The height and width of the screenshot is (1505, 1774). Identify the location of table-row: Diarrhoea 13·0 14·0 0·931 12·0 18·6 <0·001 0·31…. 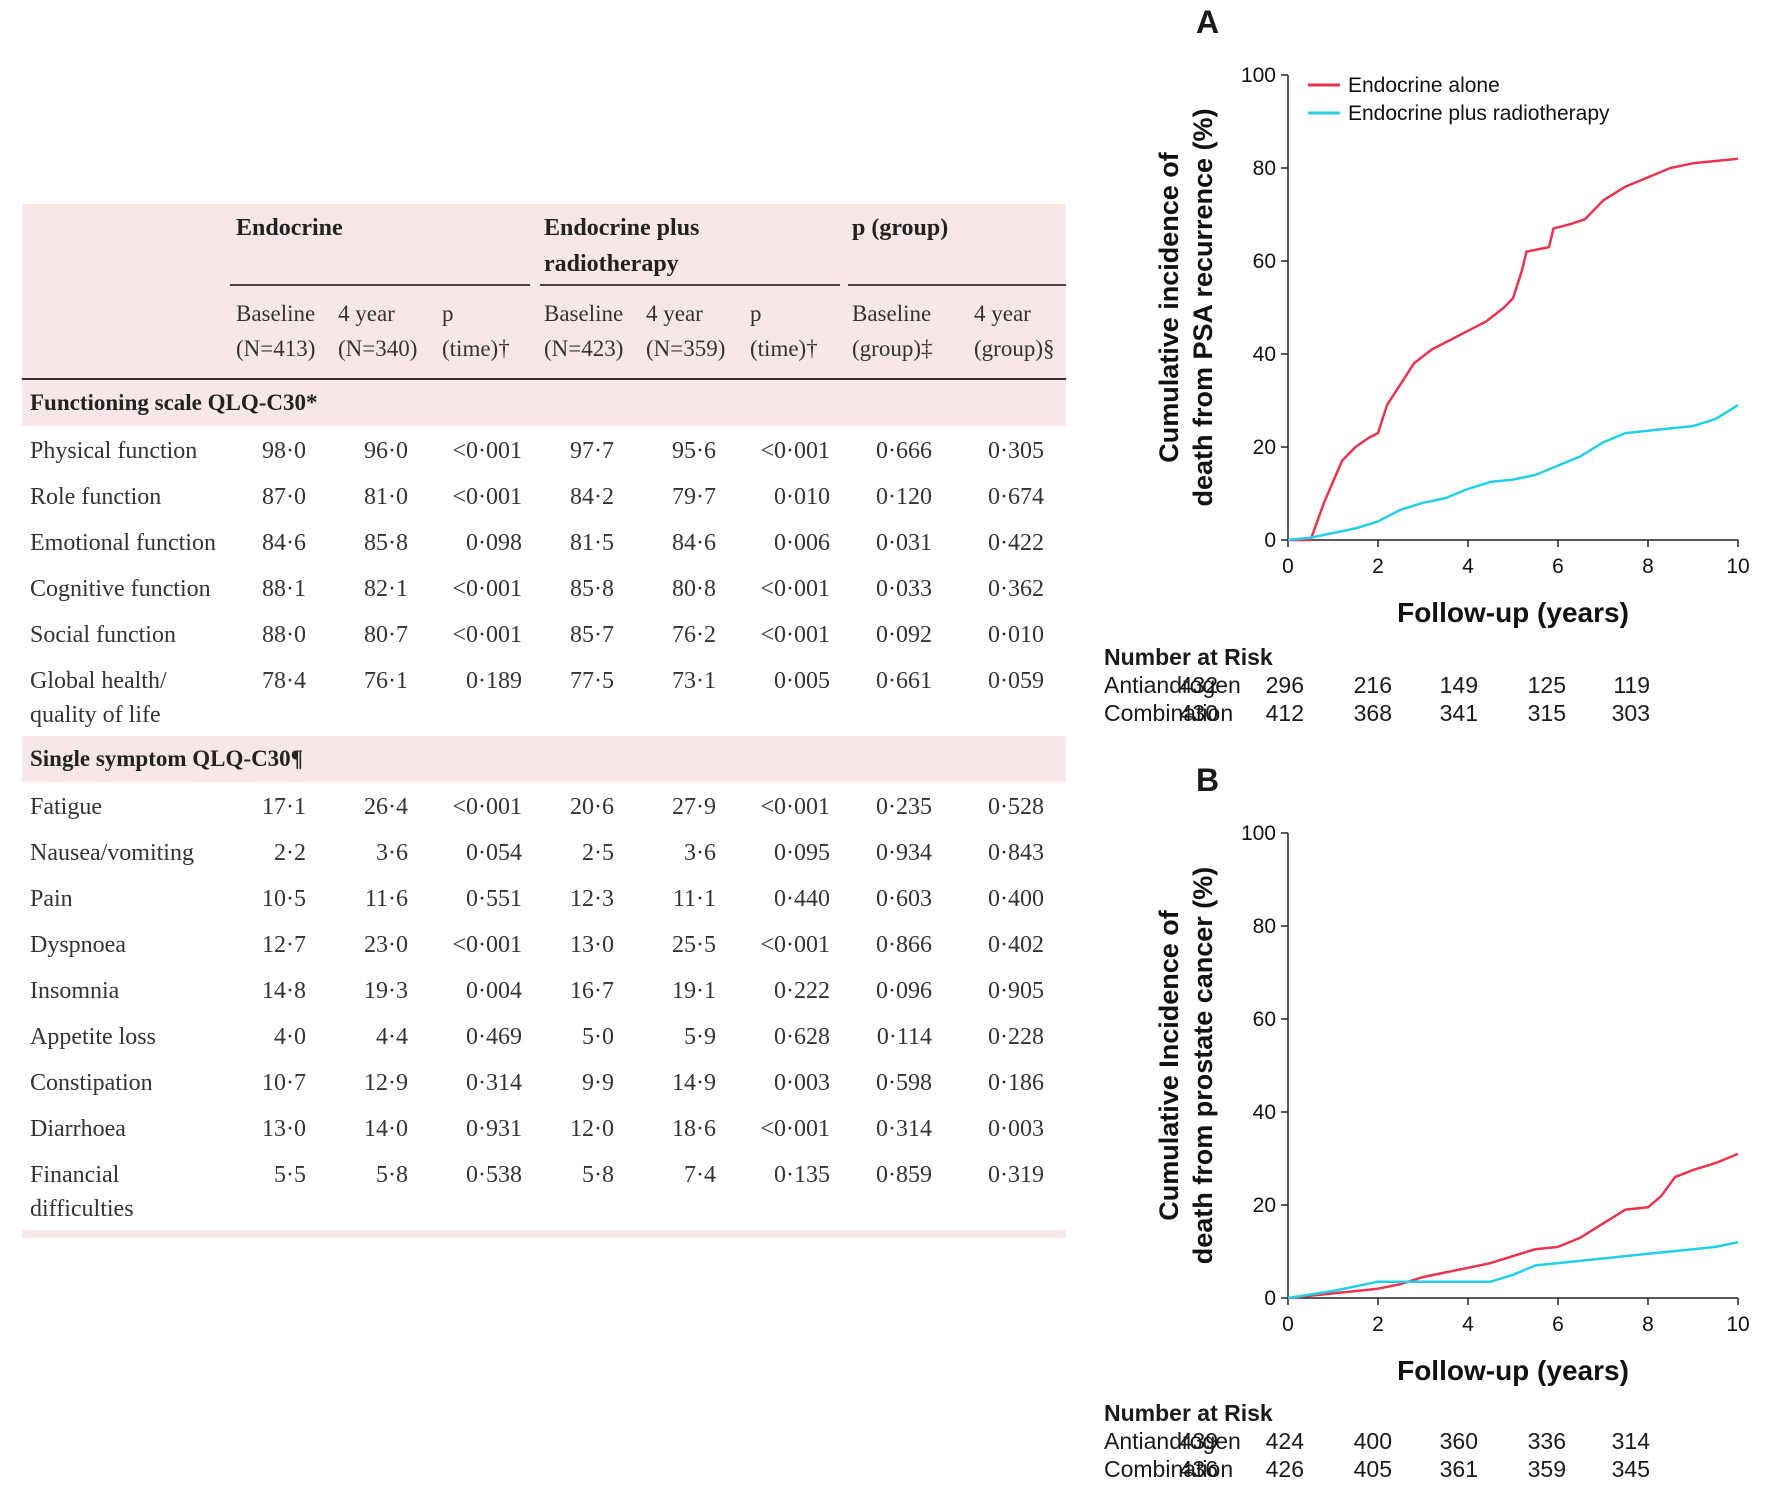
(544, 1127).